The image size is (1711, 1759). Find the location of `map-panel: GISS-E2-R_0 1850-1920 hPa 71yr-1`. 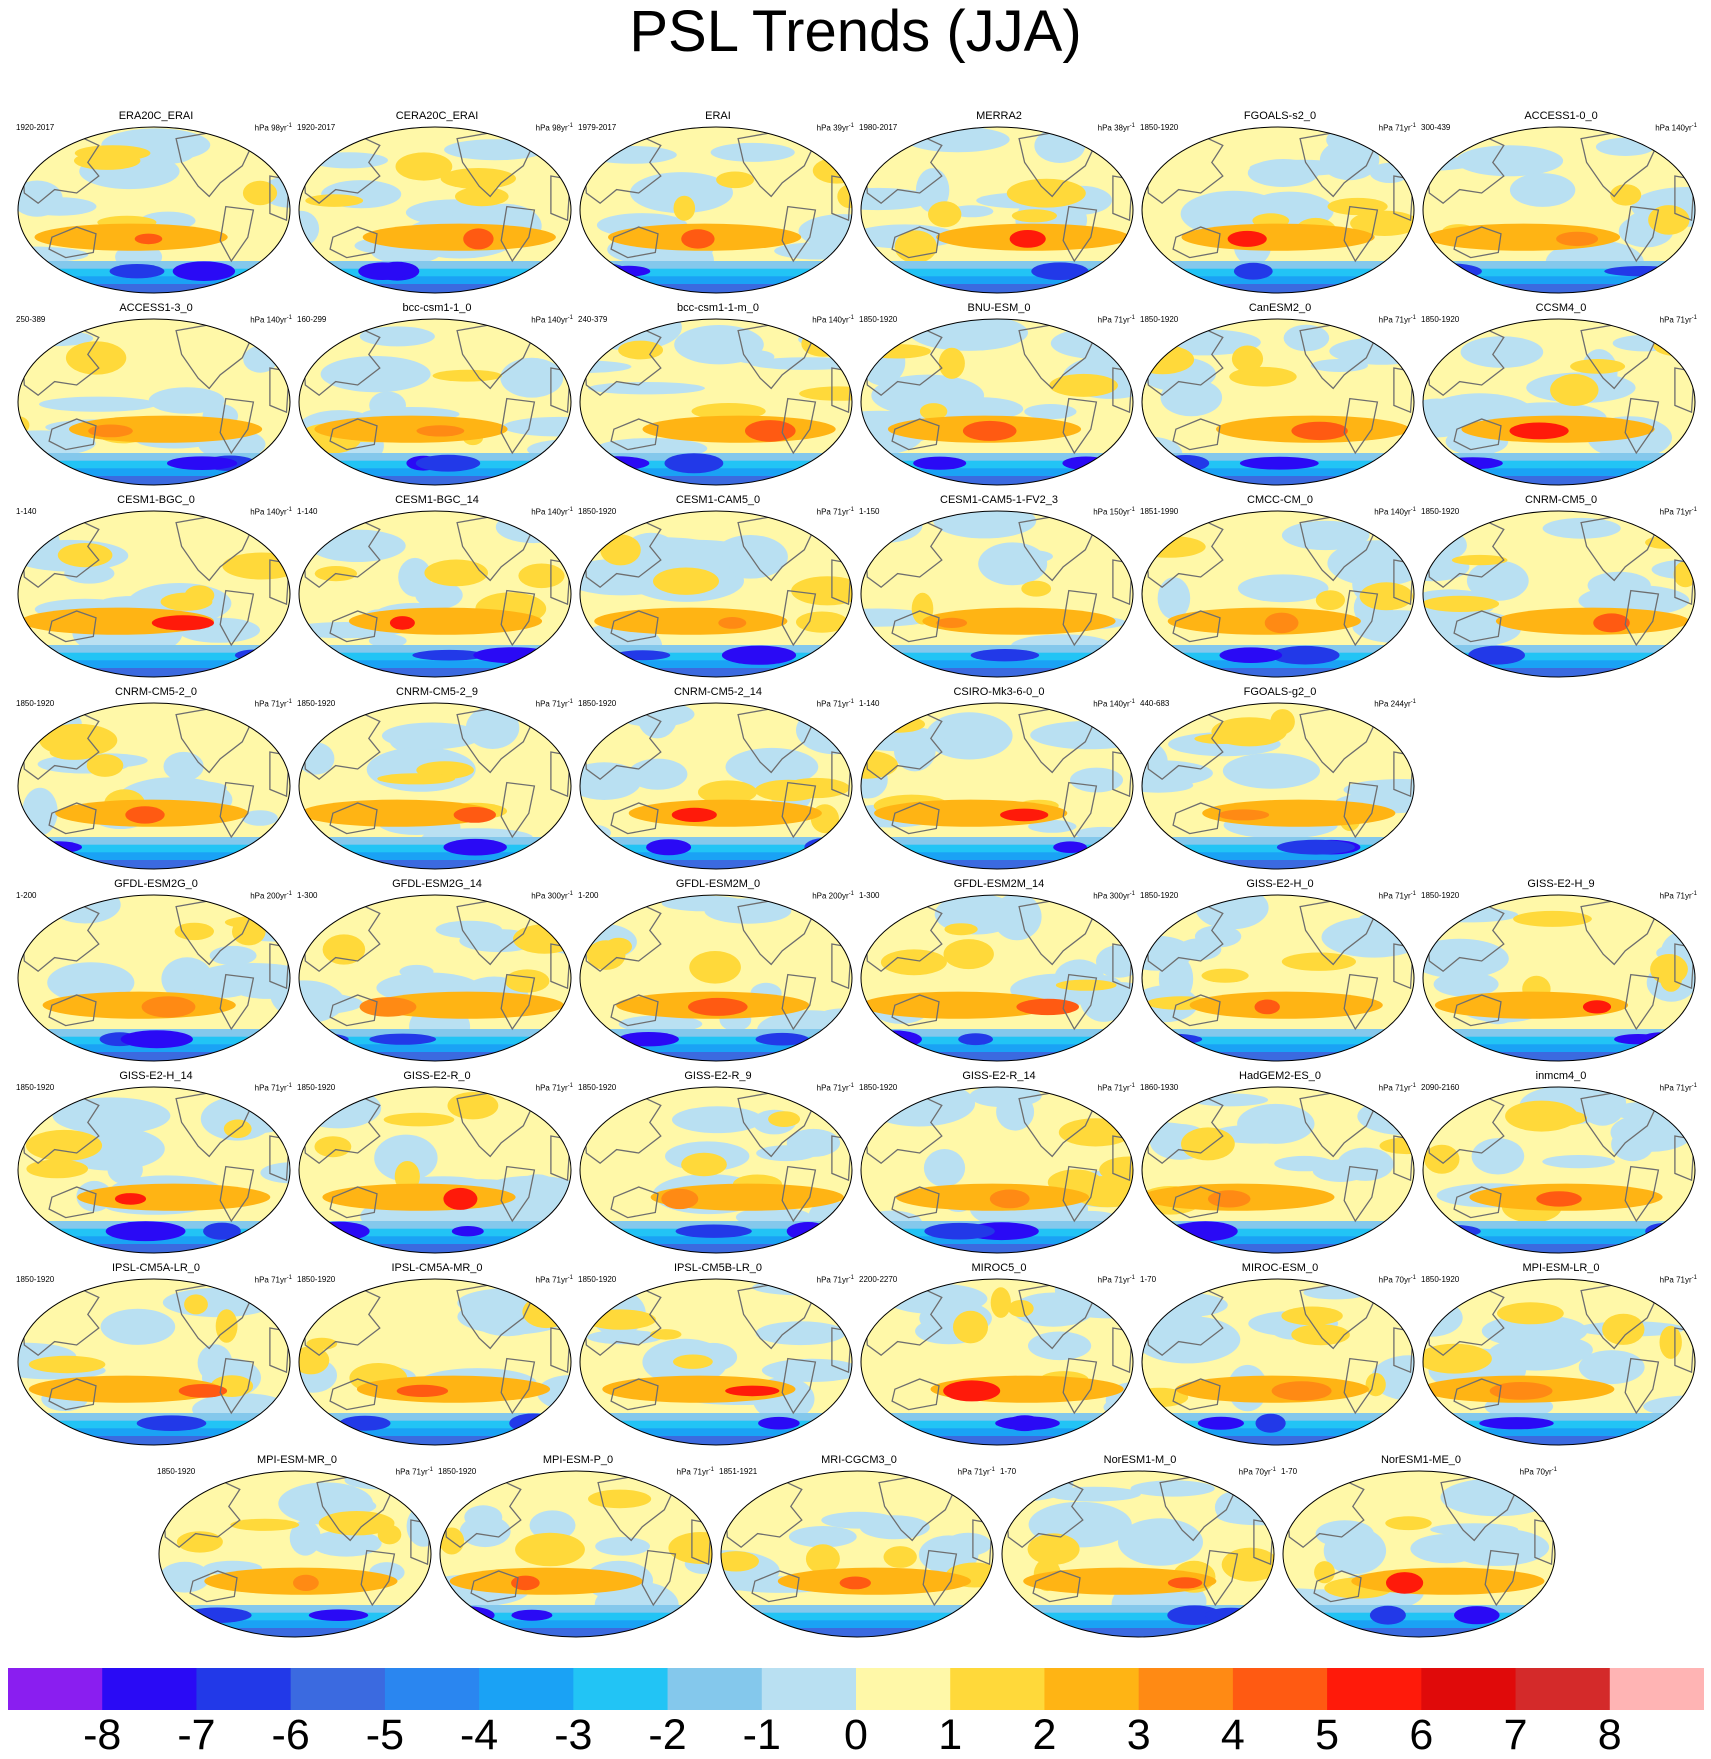

map-panel: GISS-E2-R_0 1850-1920 hPa 71yr-1 is located at coordinates (437, 1164).